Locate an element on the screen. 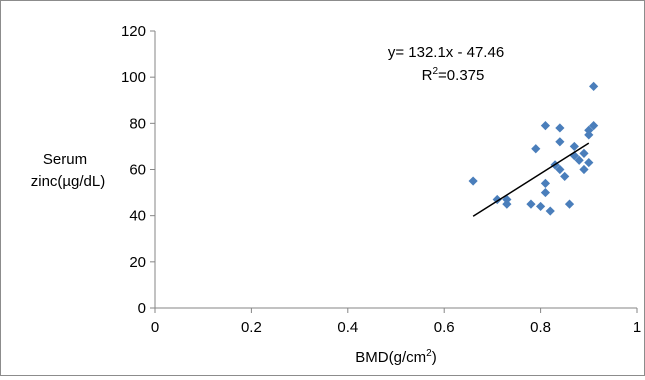 Image resolution: width=645 pixels, height=380 pixels. y-tick-label: 60 is located at coordinates (137, 170).